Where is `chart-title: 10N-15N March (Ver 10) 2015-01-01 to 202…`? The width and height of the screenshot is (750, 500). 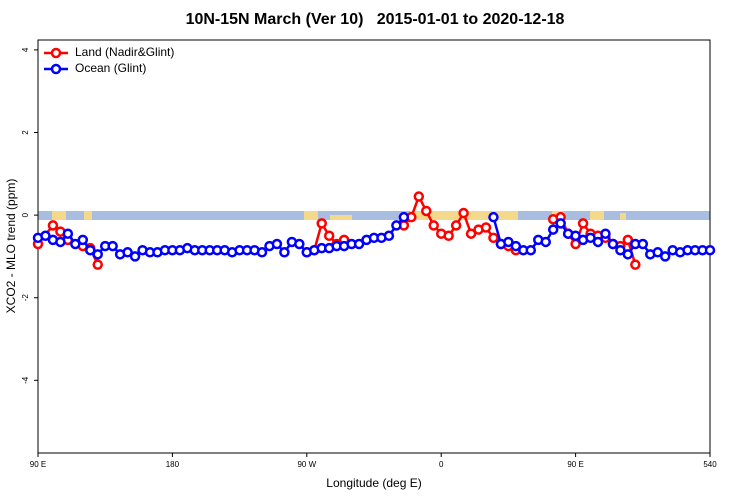 chart-title: 10N-15N March (Ver 10) 2015-01-01 to 202… is located at coordinates (375, 19).